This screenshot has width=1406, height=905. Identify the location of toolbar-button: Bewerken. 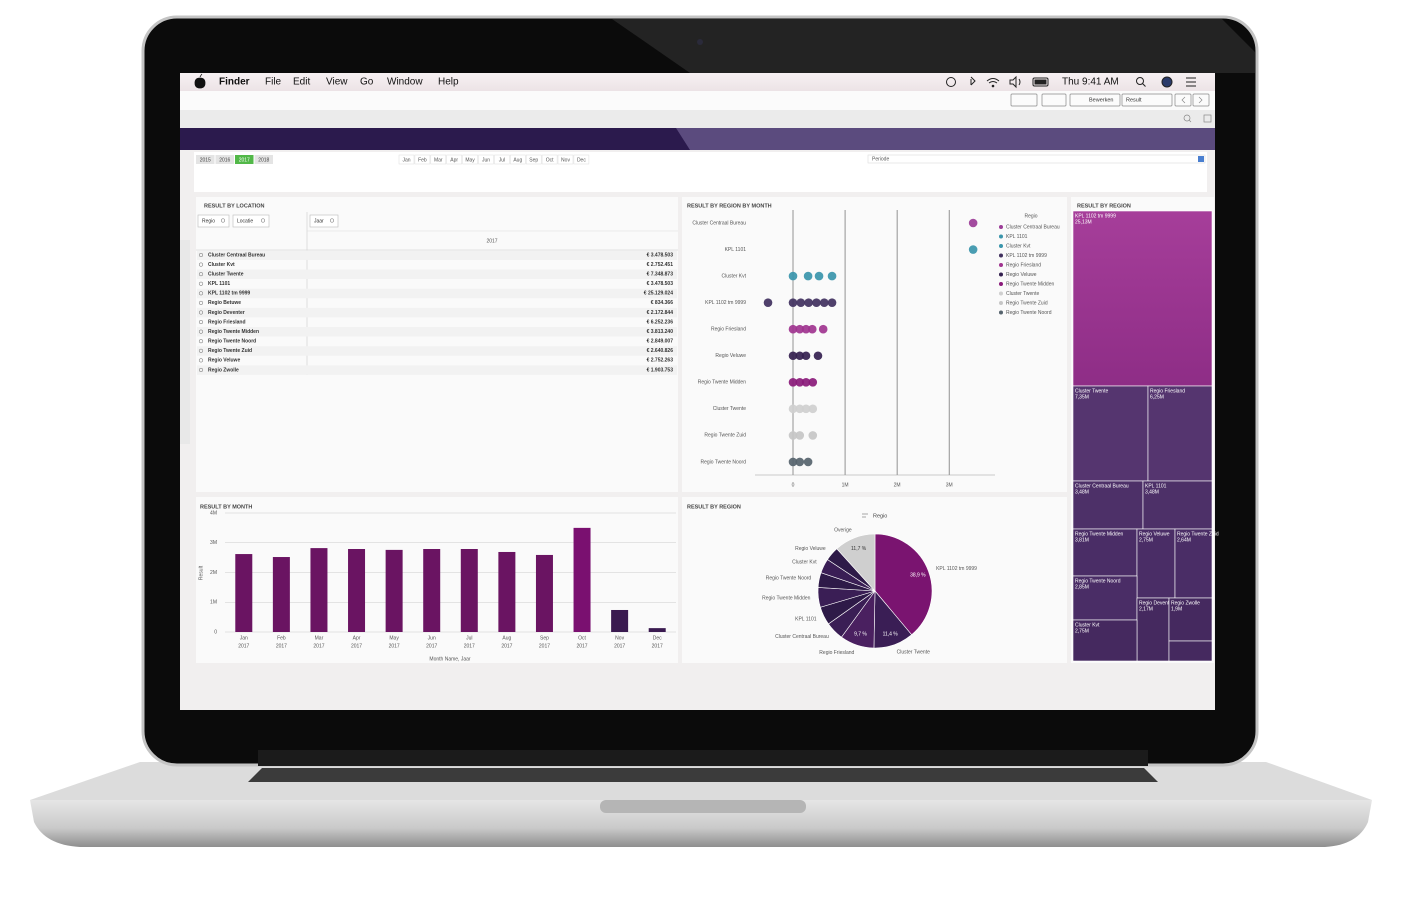
(1101, 100).